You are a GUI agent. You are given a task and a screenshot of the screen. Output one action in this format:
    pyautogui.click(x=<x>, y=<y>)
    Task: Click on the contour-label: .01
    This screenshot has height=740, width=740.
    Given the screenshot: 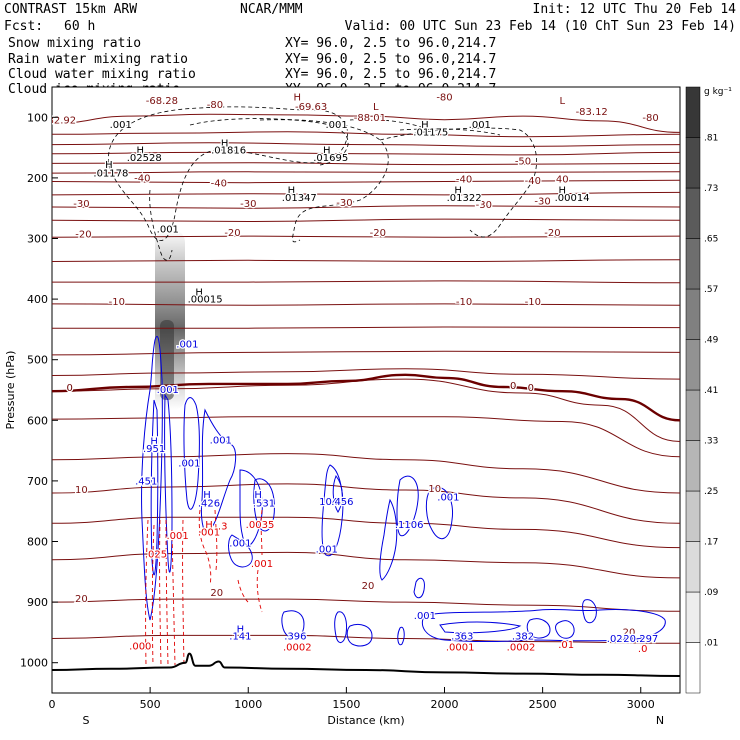 What is the action you would take?
    pyautogui.click(x=566, y=645)
    